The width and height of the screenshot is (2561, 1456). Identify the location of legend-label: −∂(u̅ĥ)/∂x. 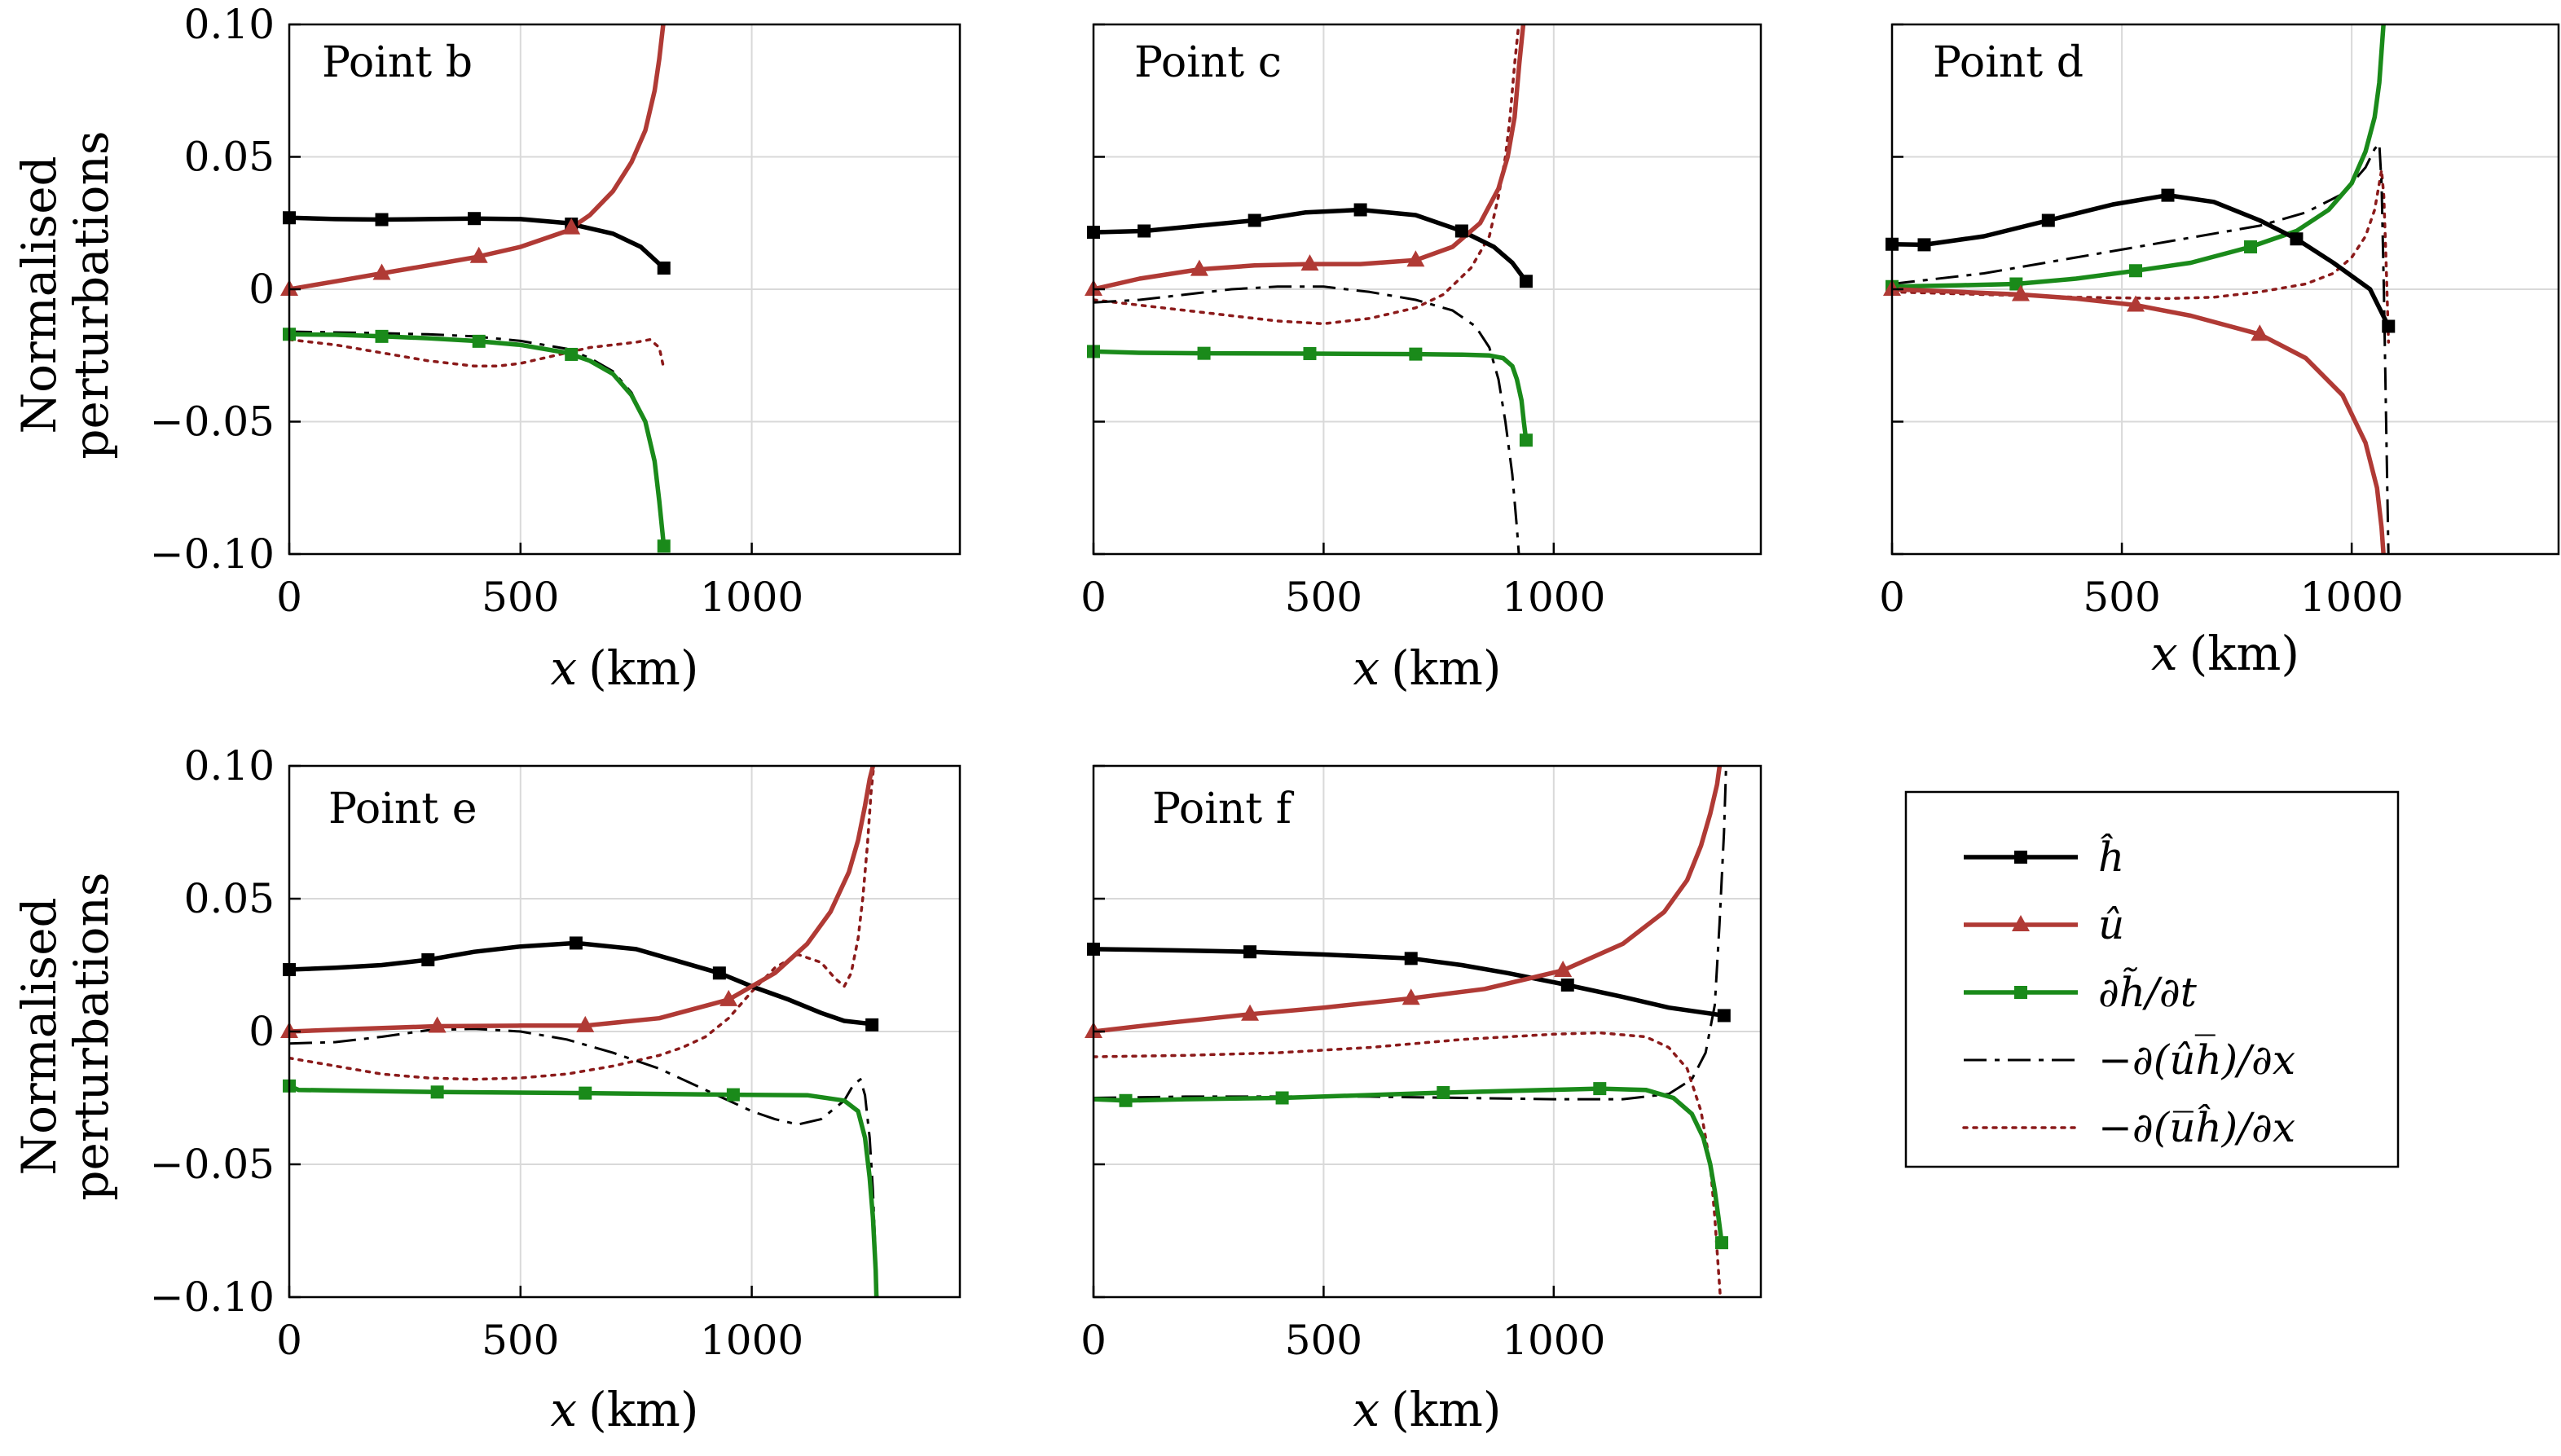
(2196, 1127).